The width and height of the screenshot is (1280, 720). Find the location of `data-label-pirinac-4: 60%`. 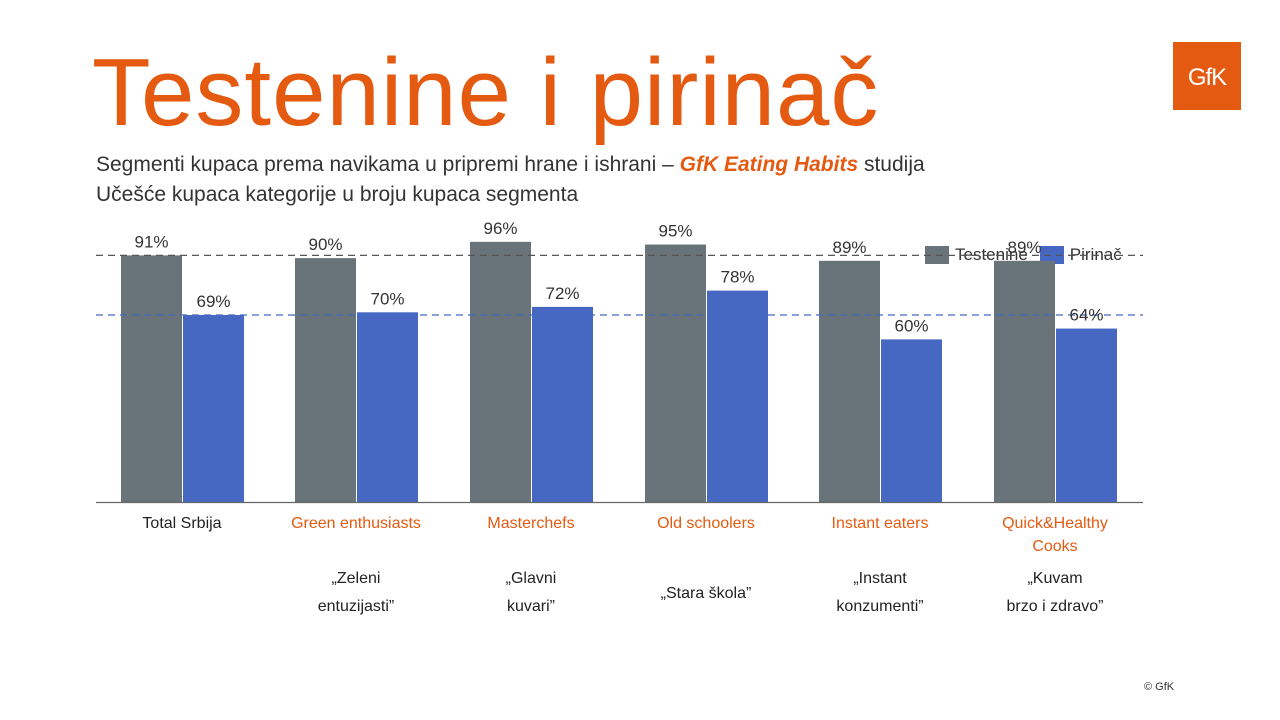

data-label-pirinac-4: 60% is located at coordinates (911, 325).